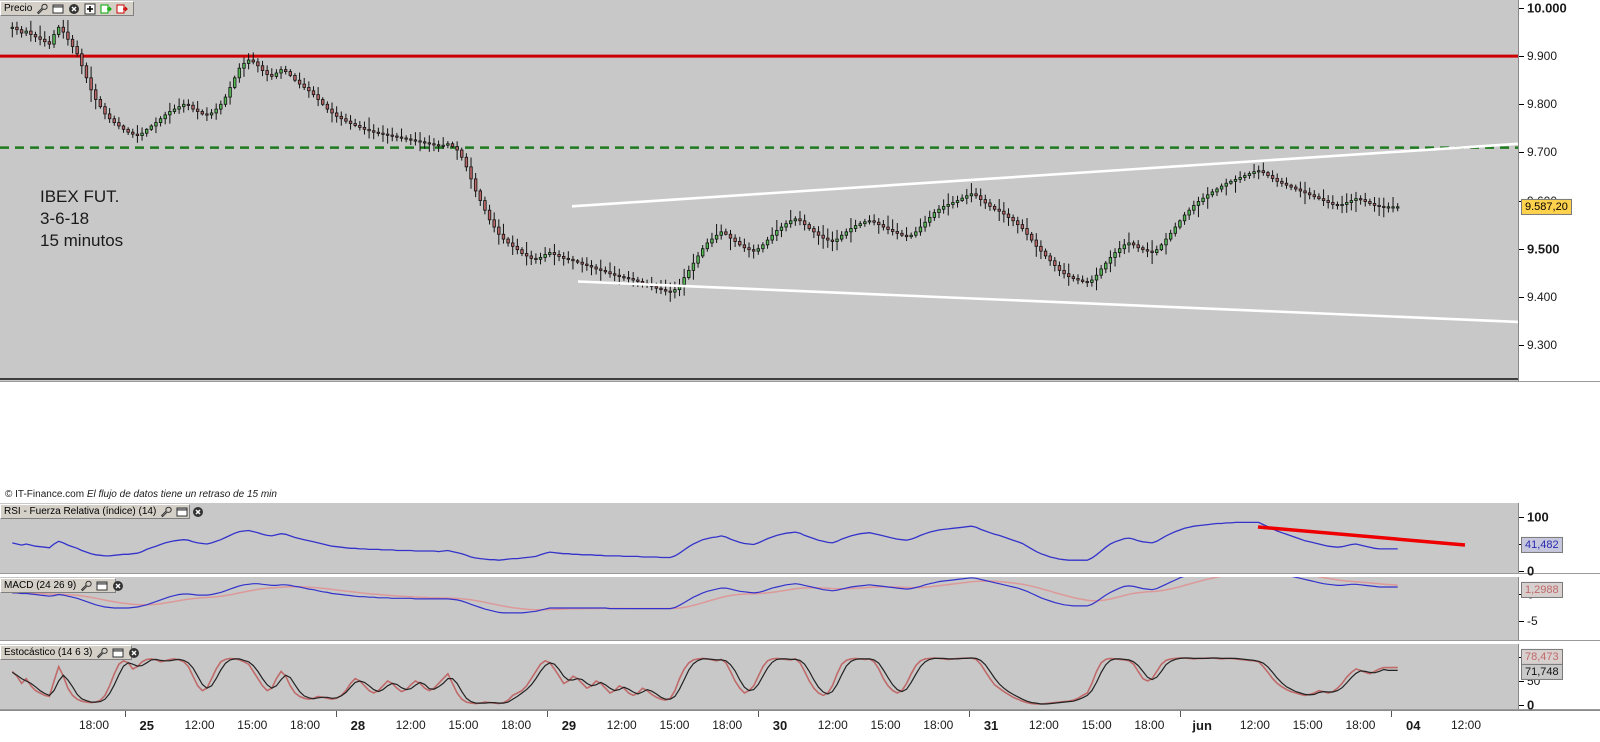 The image size is (1600, 742). Describe the element at coordinates (1543, 249) in the screenshot. I see `axis-tick-label: 9.500` at that location.